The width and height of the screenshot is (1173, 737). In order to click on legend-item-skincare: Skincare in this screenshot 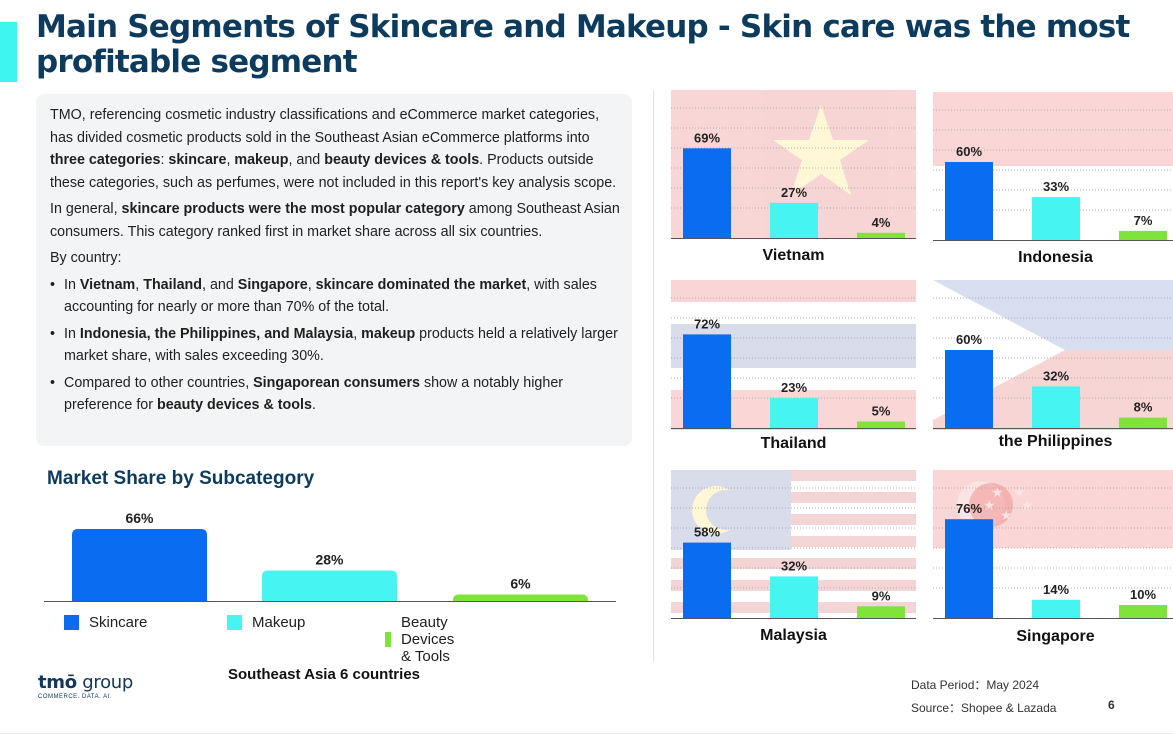, I will do `click(105, 622)`.